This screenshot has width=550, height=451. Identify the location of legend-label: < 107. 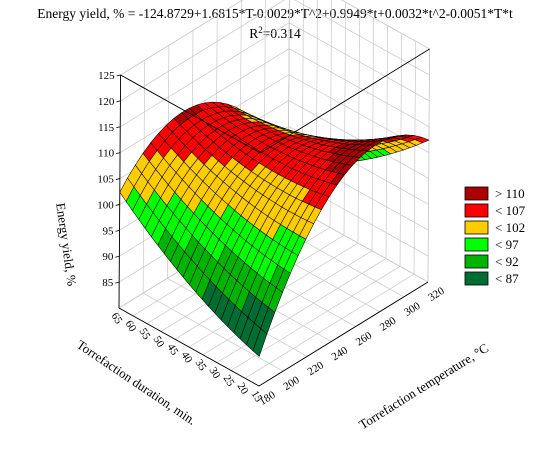
(510, 210).